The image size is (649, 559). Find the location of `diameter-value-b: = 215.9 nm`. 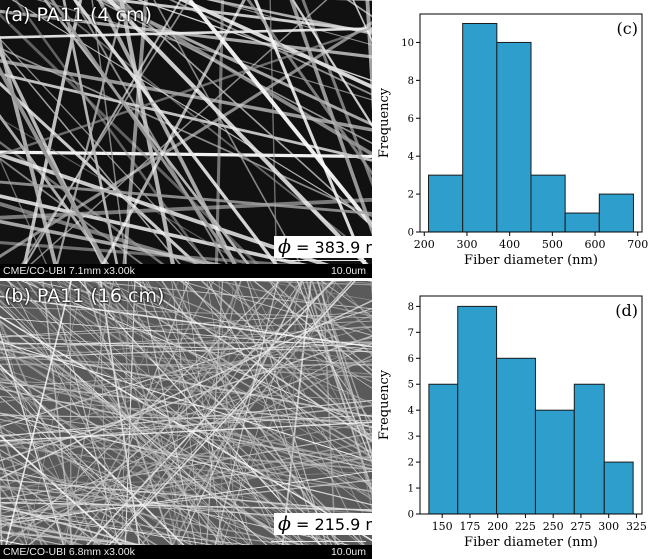

diameter-value-b: = 215.9 nm is located at coordinates (334, 524).